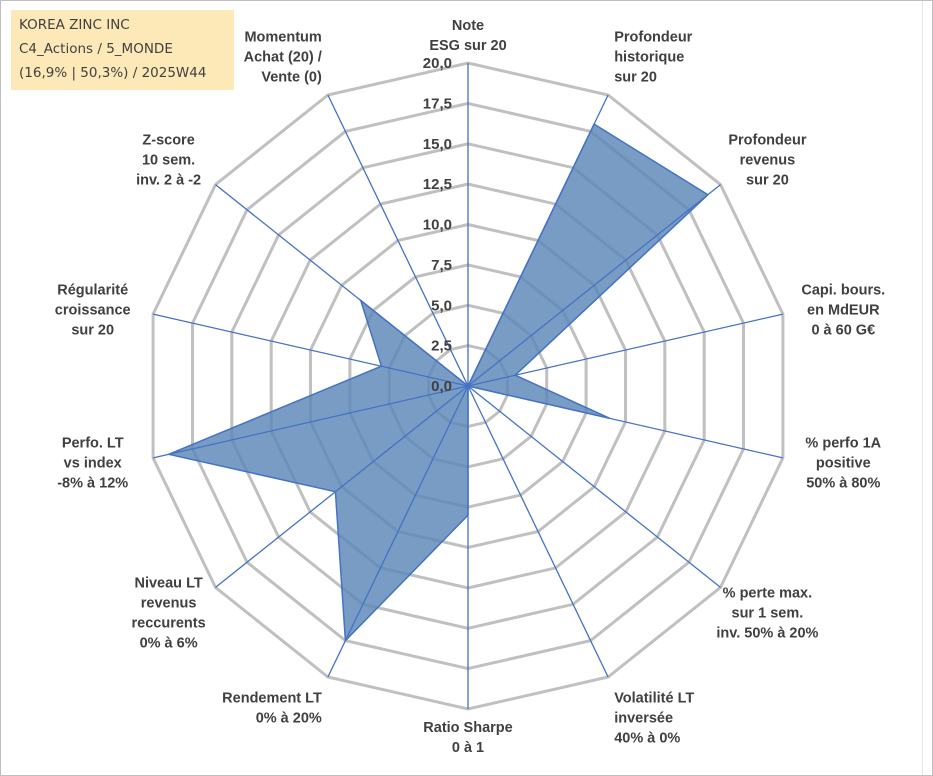 Image resolution: width=933 pixels, height=776 pixels. Describe the element at coordinates (169, 623) in the screenshot. I see `axis-label-line: reccurents` at that location.